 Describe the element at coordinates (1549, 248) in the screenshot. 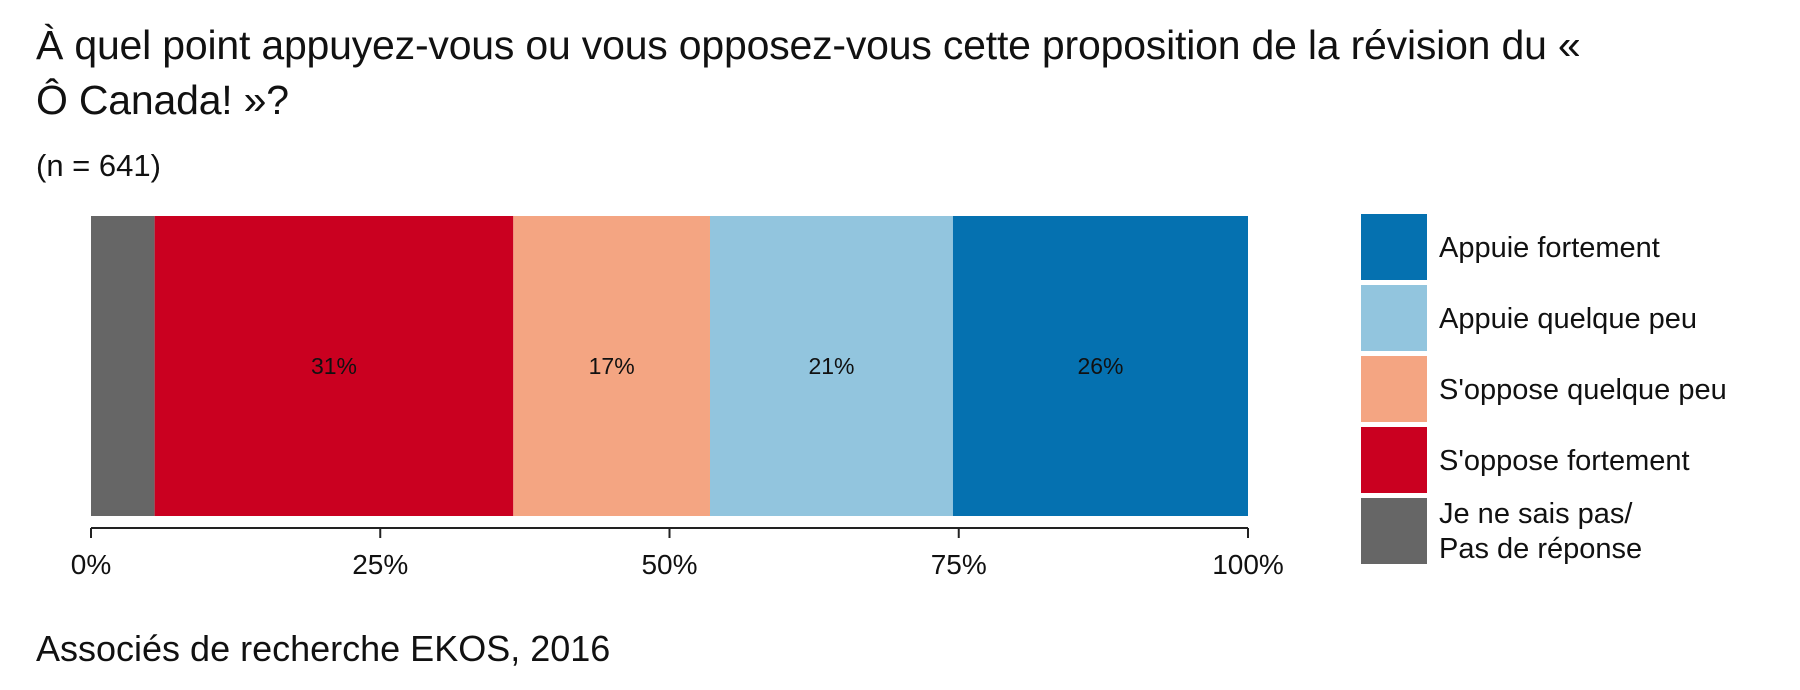

I see `legend-label-appuie-fortement: Appuie fortement` at that location.